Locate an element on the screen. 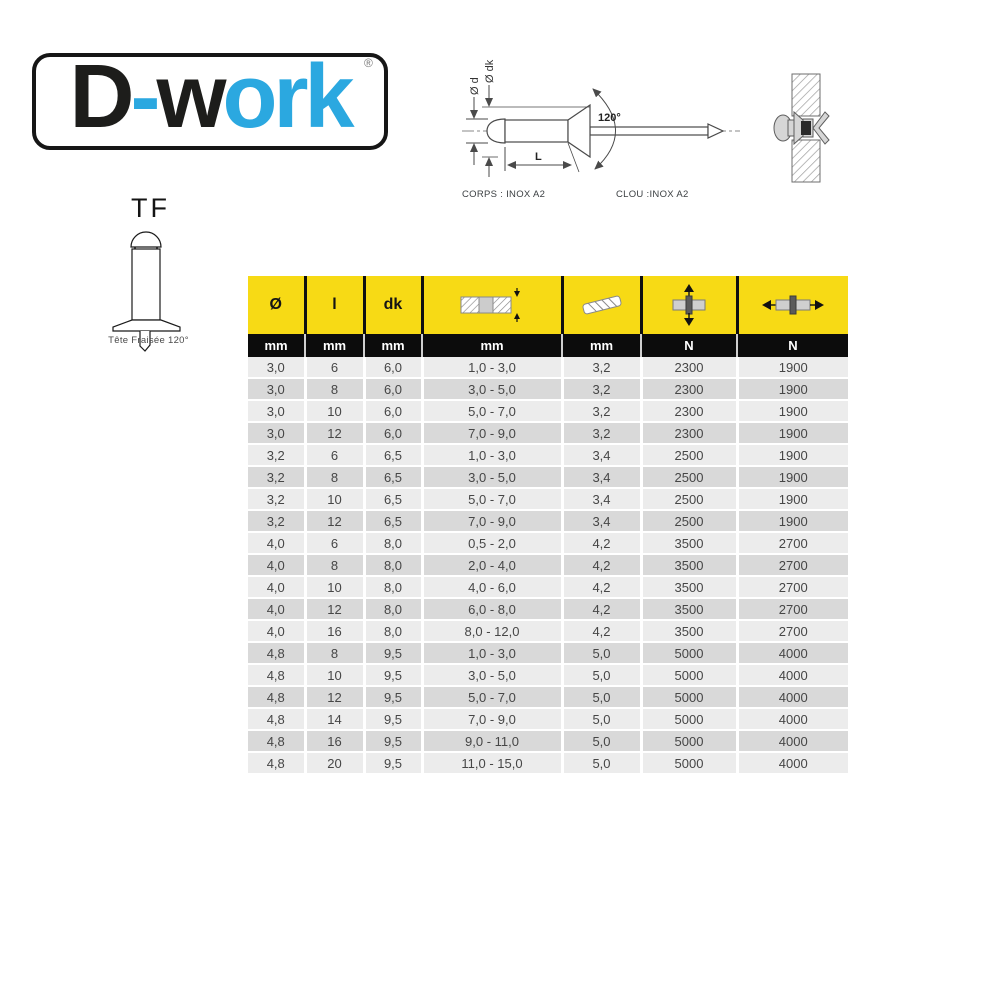 Image resolution: width=1005 pixels, height=1005 pixels. table-cell: 1,0 - 3,0 is located at coordinates (491, 367).